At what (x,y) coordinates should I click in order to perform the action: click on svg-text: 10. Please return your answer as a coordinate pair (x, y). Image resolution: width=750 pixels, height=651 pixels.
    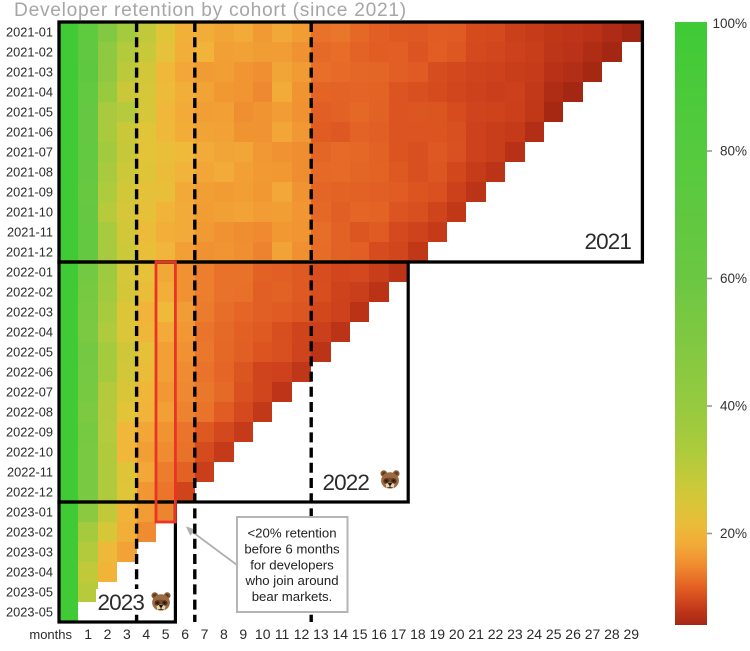
    Looking at the image, I should click on (263, 634).